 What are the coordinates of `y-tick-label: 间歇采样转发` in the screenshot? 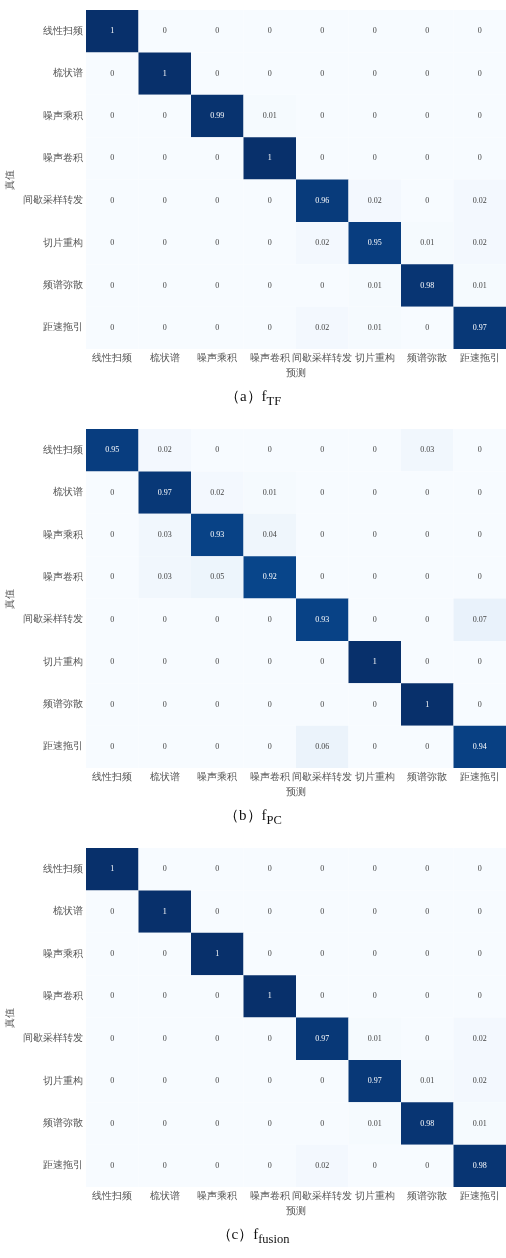 It's located at (53, 1038).